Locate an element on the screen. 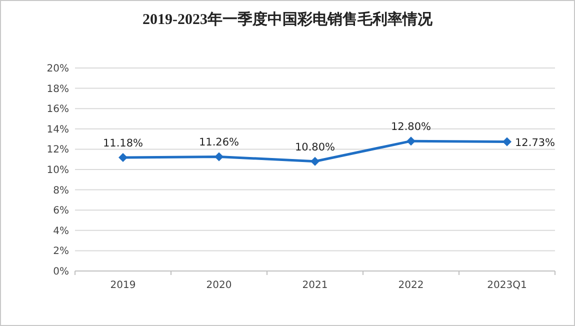  data-label: 11.26% is located at coordinates (219, 142).